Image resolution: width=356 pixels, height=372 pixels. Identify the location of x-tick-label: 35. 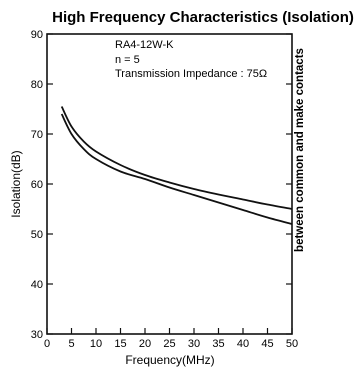
(218, 344).